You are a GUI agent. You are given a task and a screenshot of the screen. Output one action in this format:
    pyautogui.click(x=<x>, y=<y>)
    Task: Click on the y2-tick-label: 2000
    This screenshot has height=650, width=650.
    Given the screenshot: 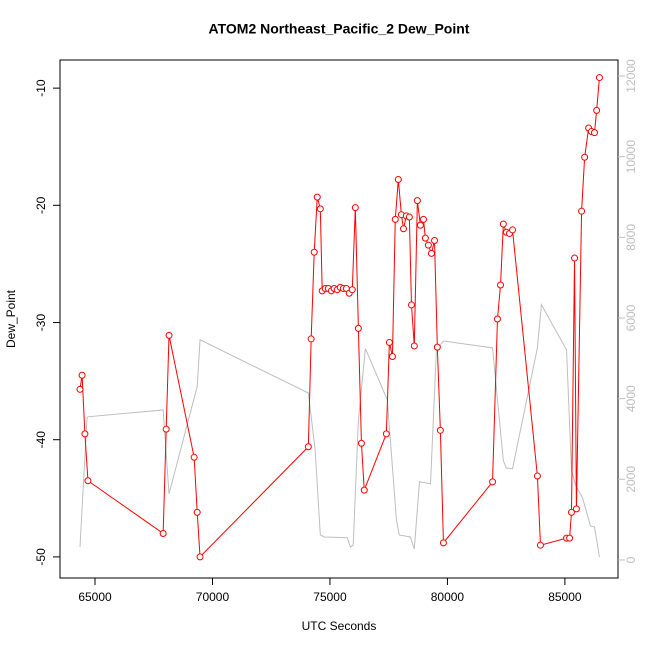 What is the action you would take?
    pyautogui.click(x=631, y=479)
    